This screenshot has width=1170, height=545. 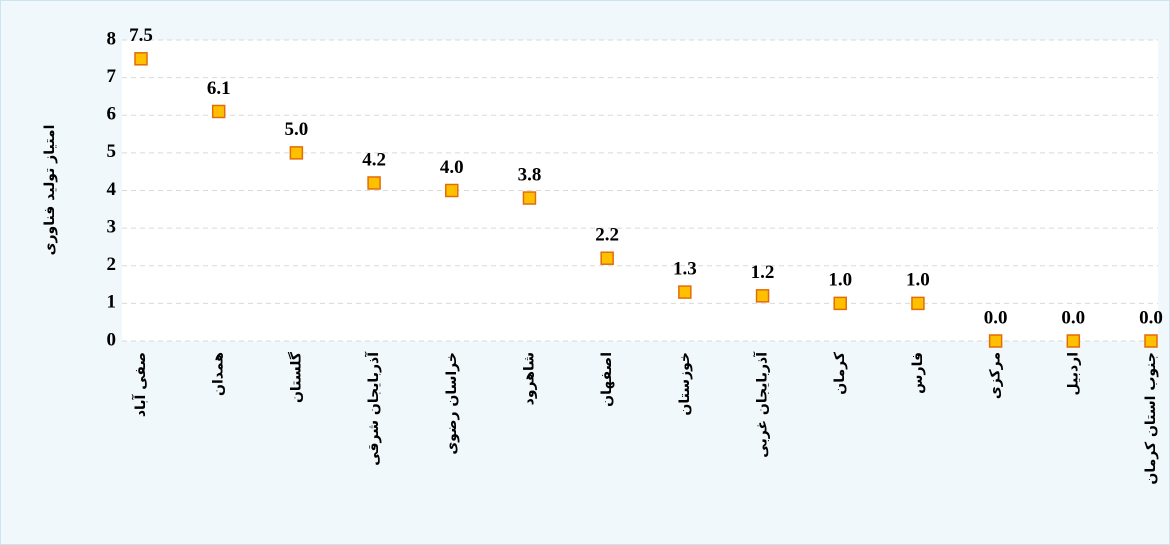 What do you see at coordinates (50, 190) in the screenshot?
I see `y-axis-title: امتیاز تولید فناوری` at bounding box center [50, 190].